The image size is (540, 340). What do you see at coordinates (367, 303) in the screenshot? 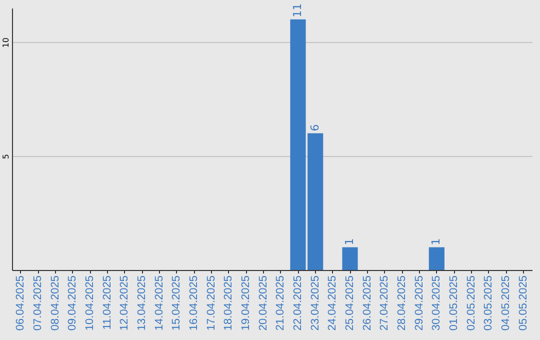
I see `x-tick-label: 26.04.2025` at bounding box center [367, 303].